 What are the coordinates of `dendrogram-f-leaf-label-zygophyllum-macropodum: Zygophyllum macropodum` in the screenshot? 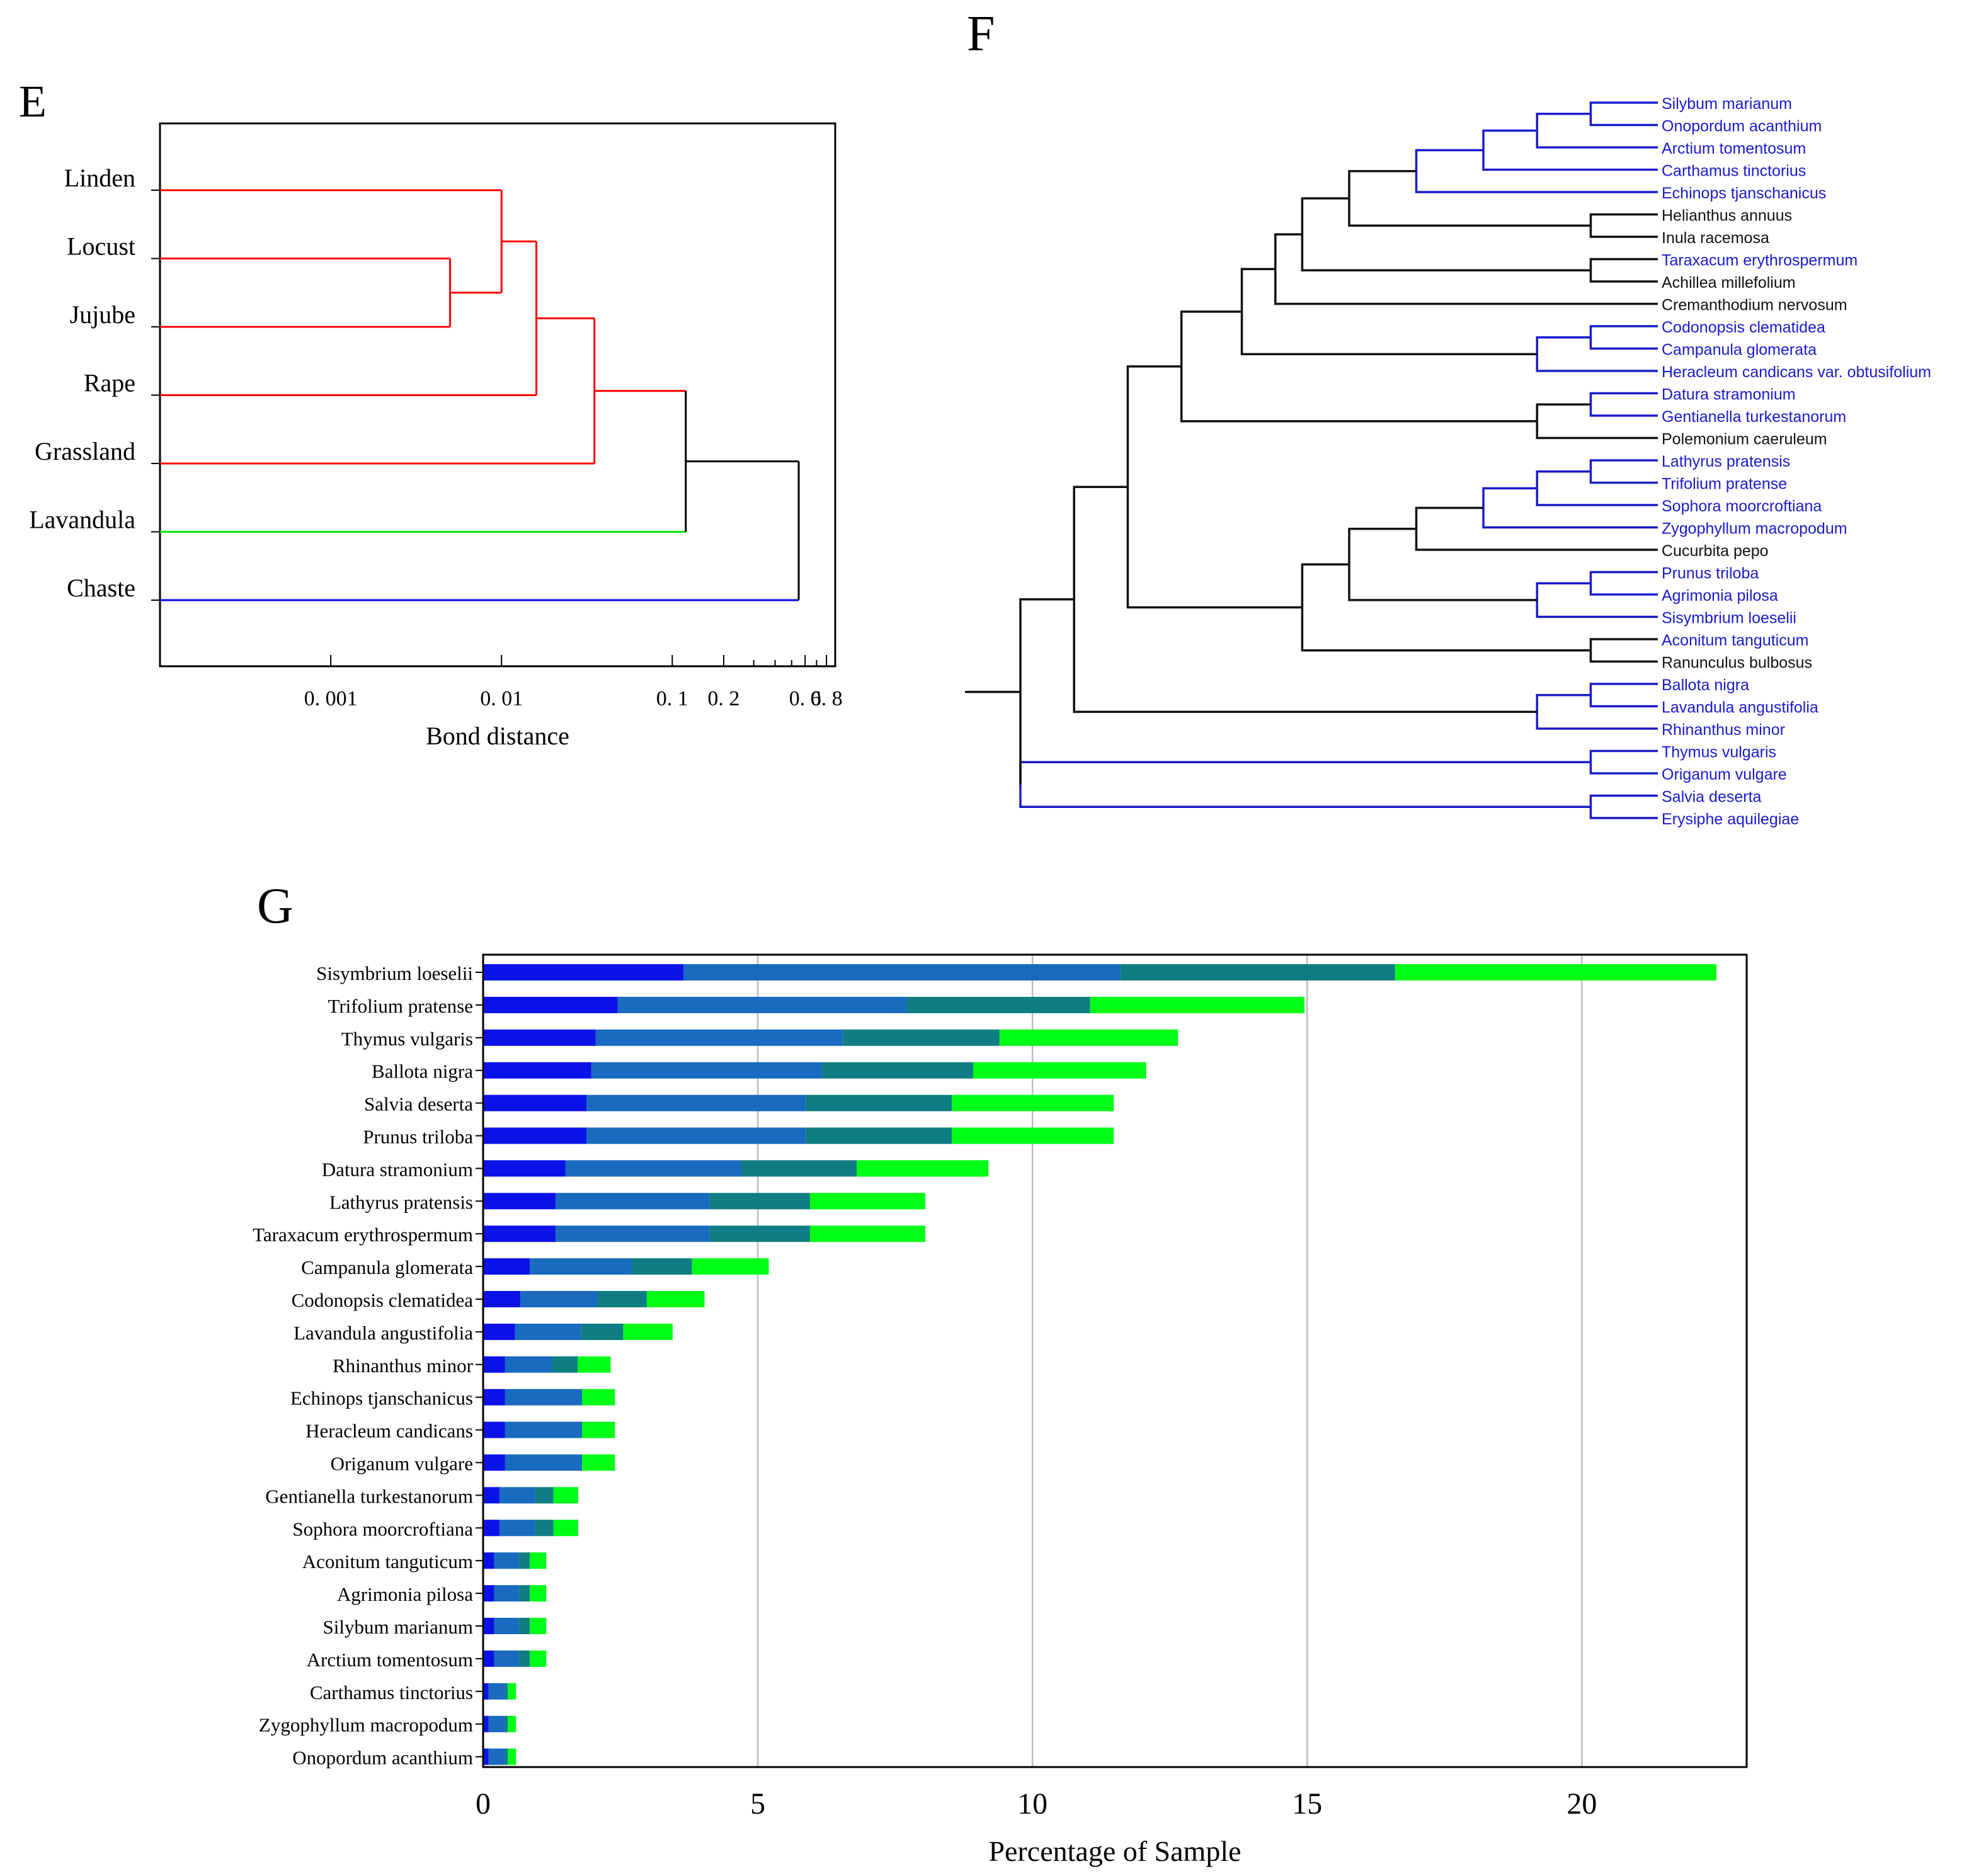 It's located at (1755, 529).